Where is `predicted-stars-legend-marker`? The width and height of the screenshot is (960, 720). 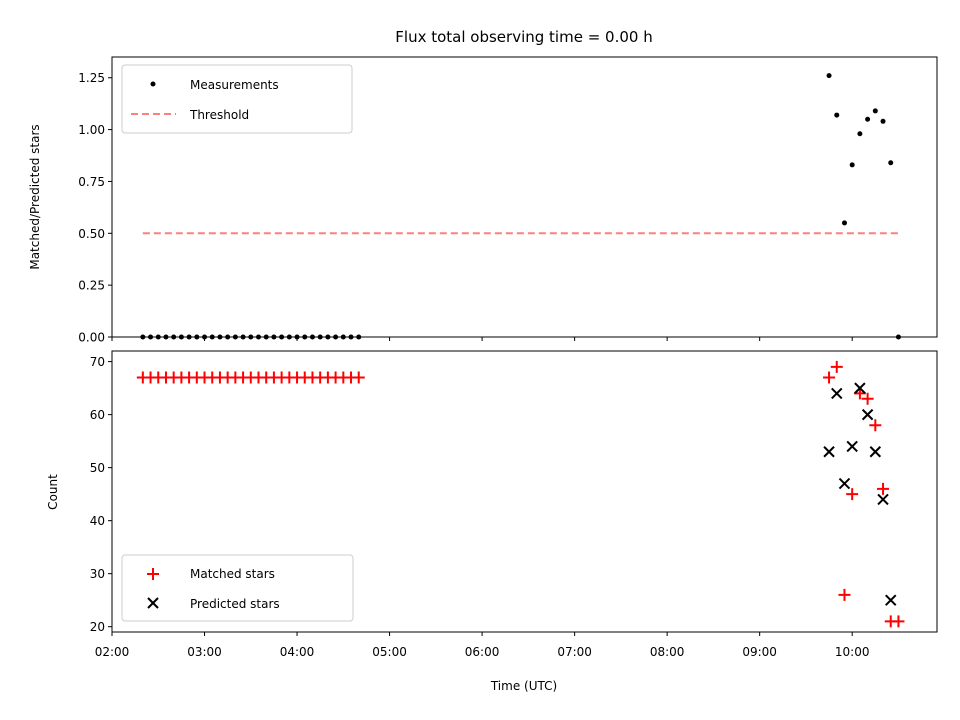
predicted-stars-legend-marker is located at coordinates (153, 603).